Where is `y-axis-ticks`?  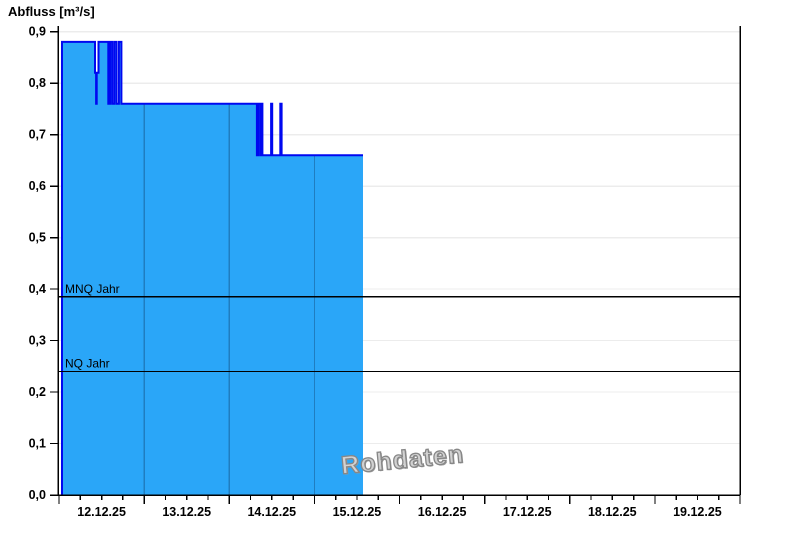
y-axis-ticks is located at coordinates (54, 263).